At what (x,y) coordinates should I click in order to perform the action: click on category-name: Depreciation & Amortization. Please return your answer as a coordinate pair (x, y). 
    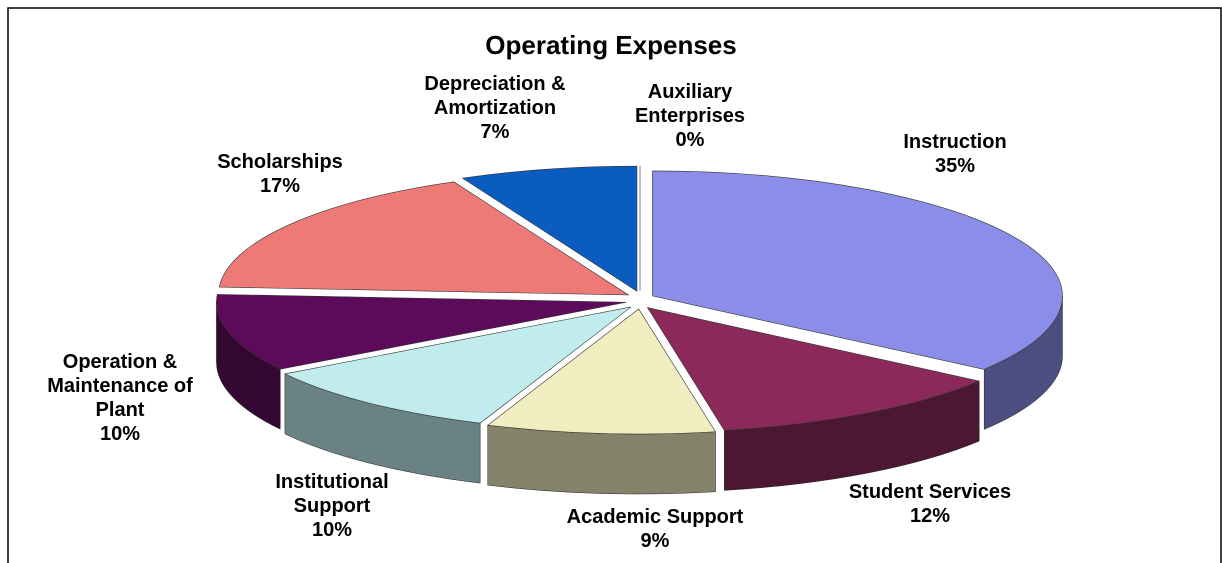
    Looking at the image, I should click on (495, 96).